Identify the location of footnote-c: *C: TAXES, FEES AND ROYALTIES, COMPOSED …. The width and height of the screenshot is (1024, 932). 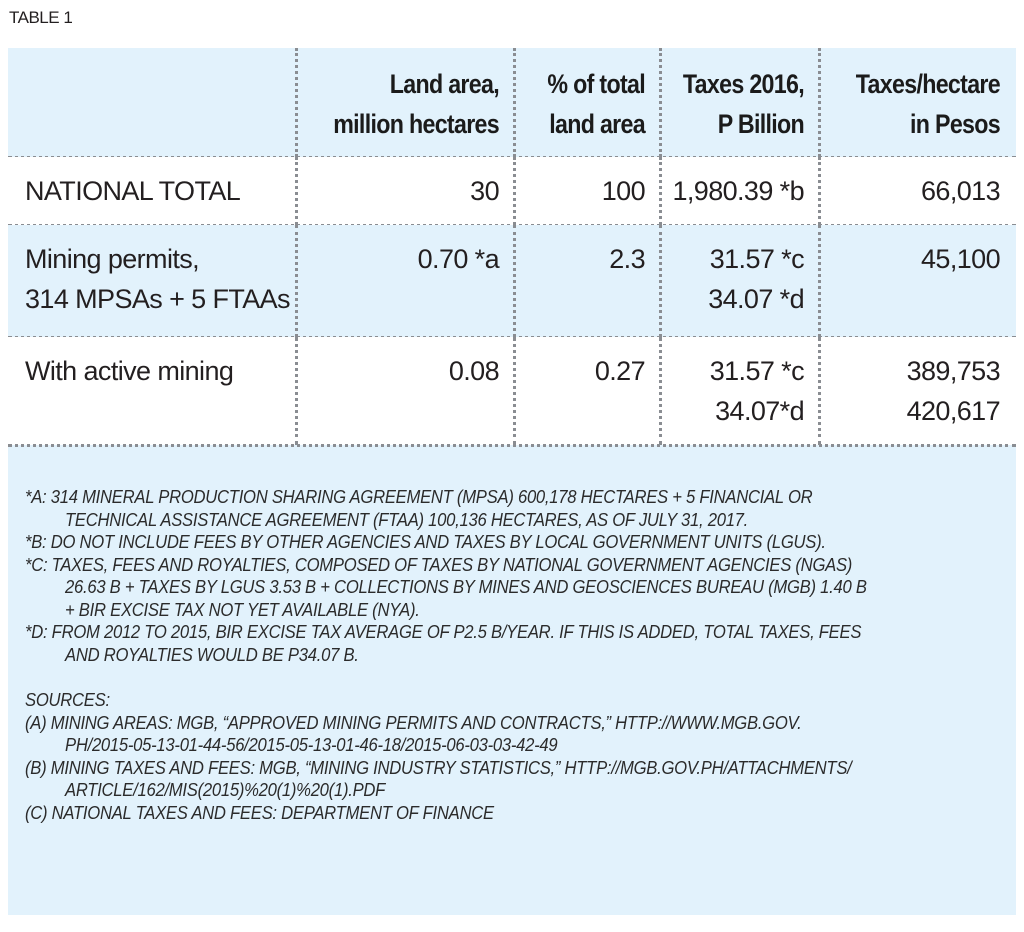
(520, 588).